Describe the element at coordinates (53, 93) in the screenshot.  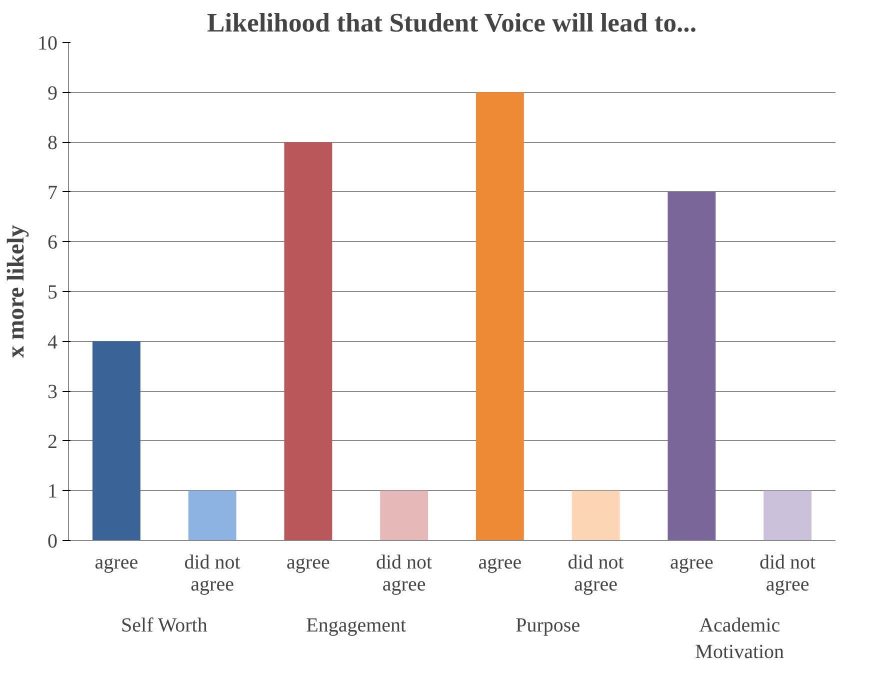
I see `y-tick-label: 9` at that location.